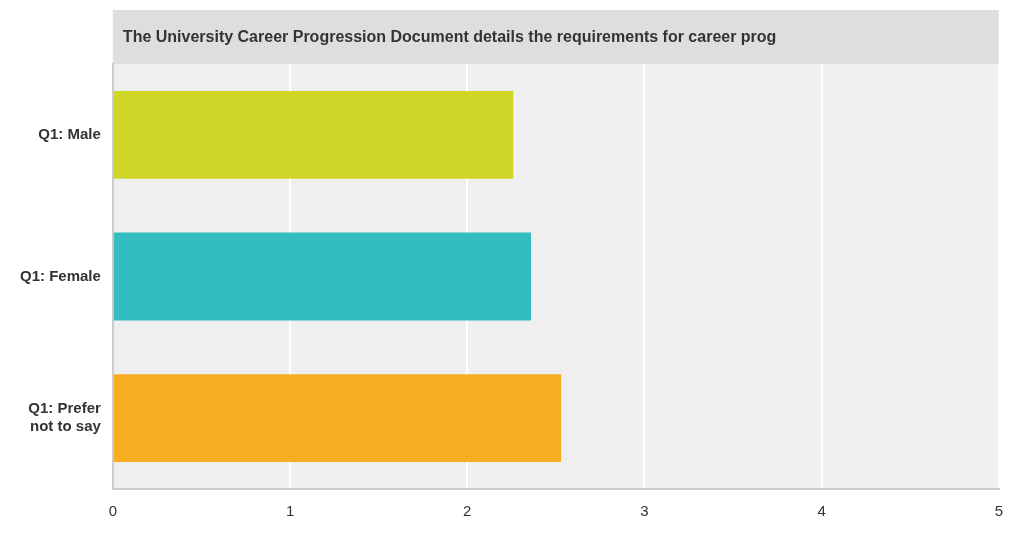 The width and height of the screenshot is (1025, 543). Describe the element at coordinates (998, 511) in the screenshot. I see `x-tick-label: 5` at that location.